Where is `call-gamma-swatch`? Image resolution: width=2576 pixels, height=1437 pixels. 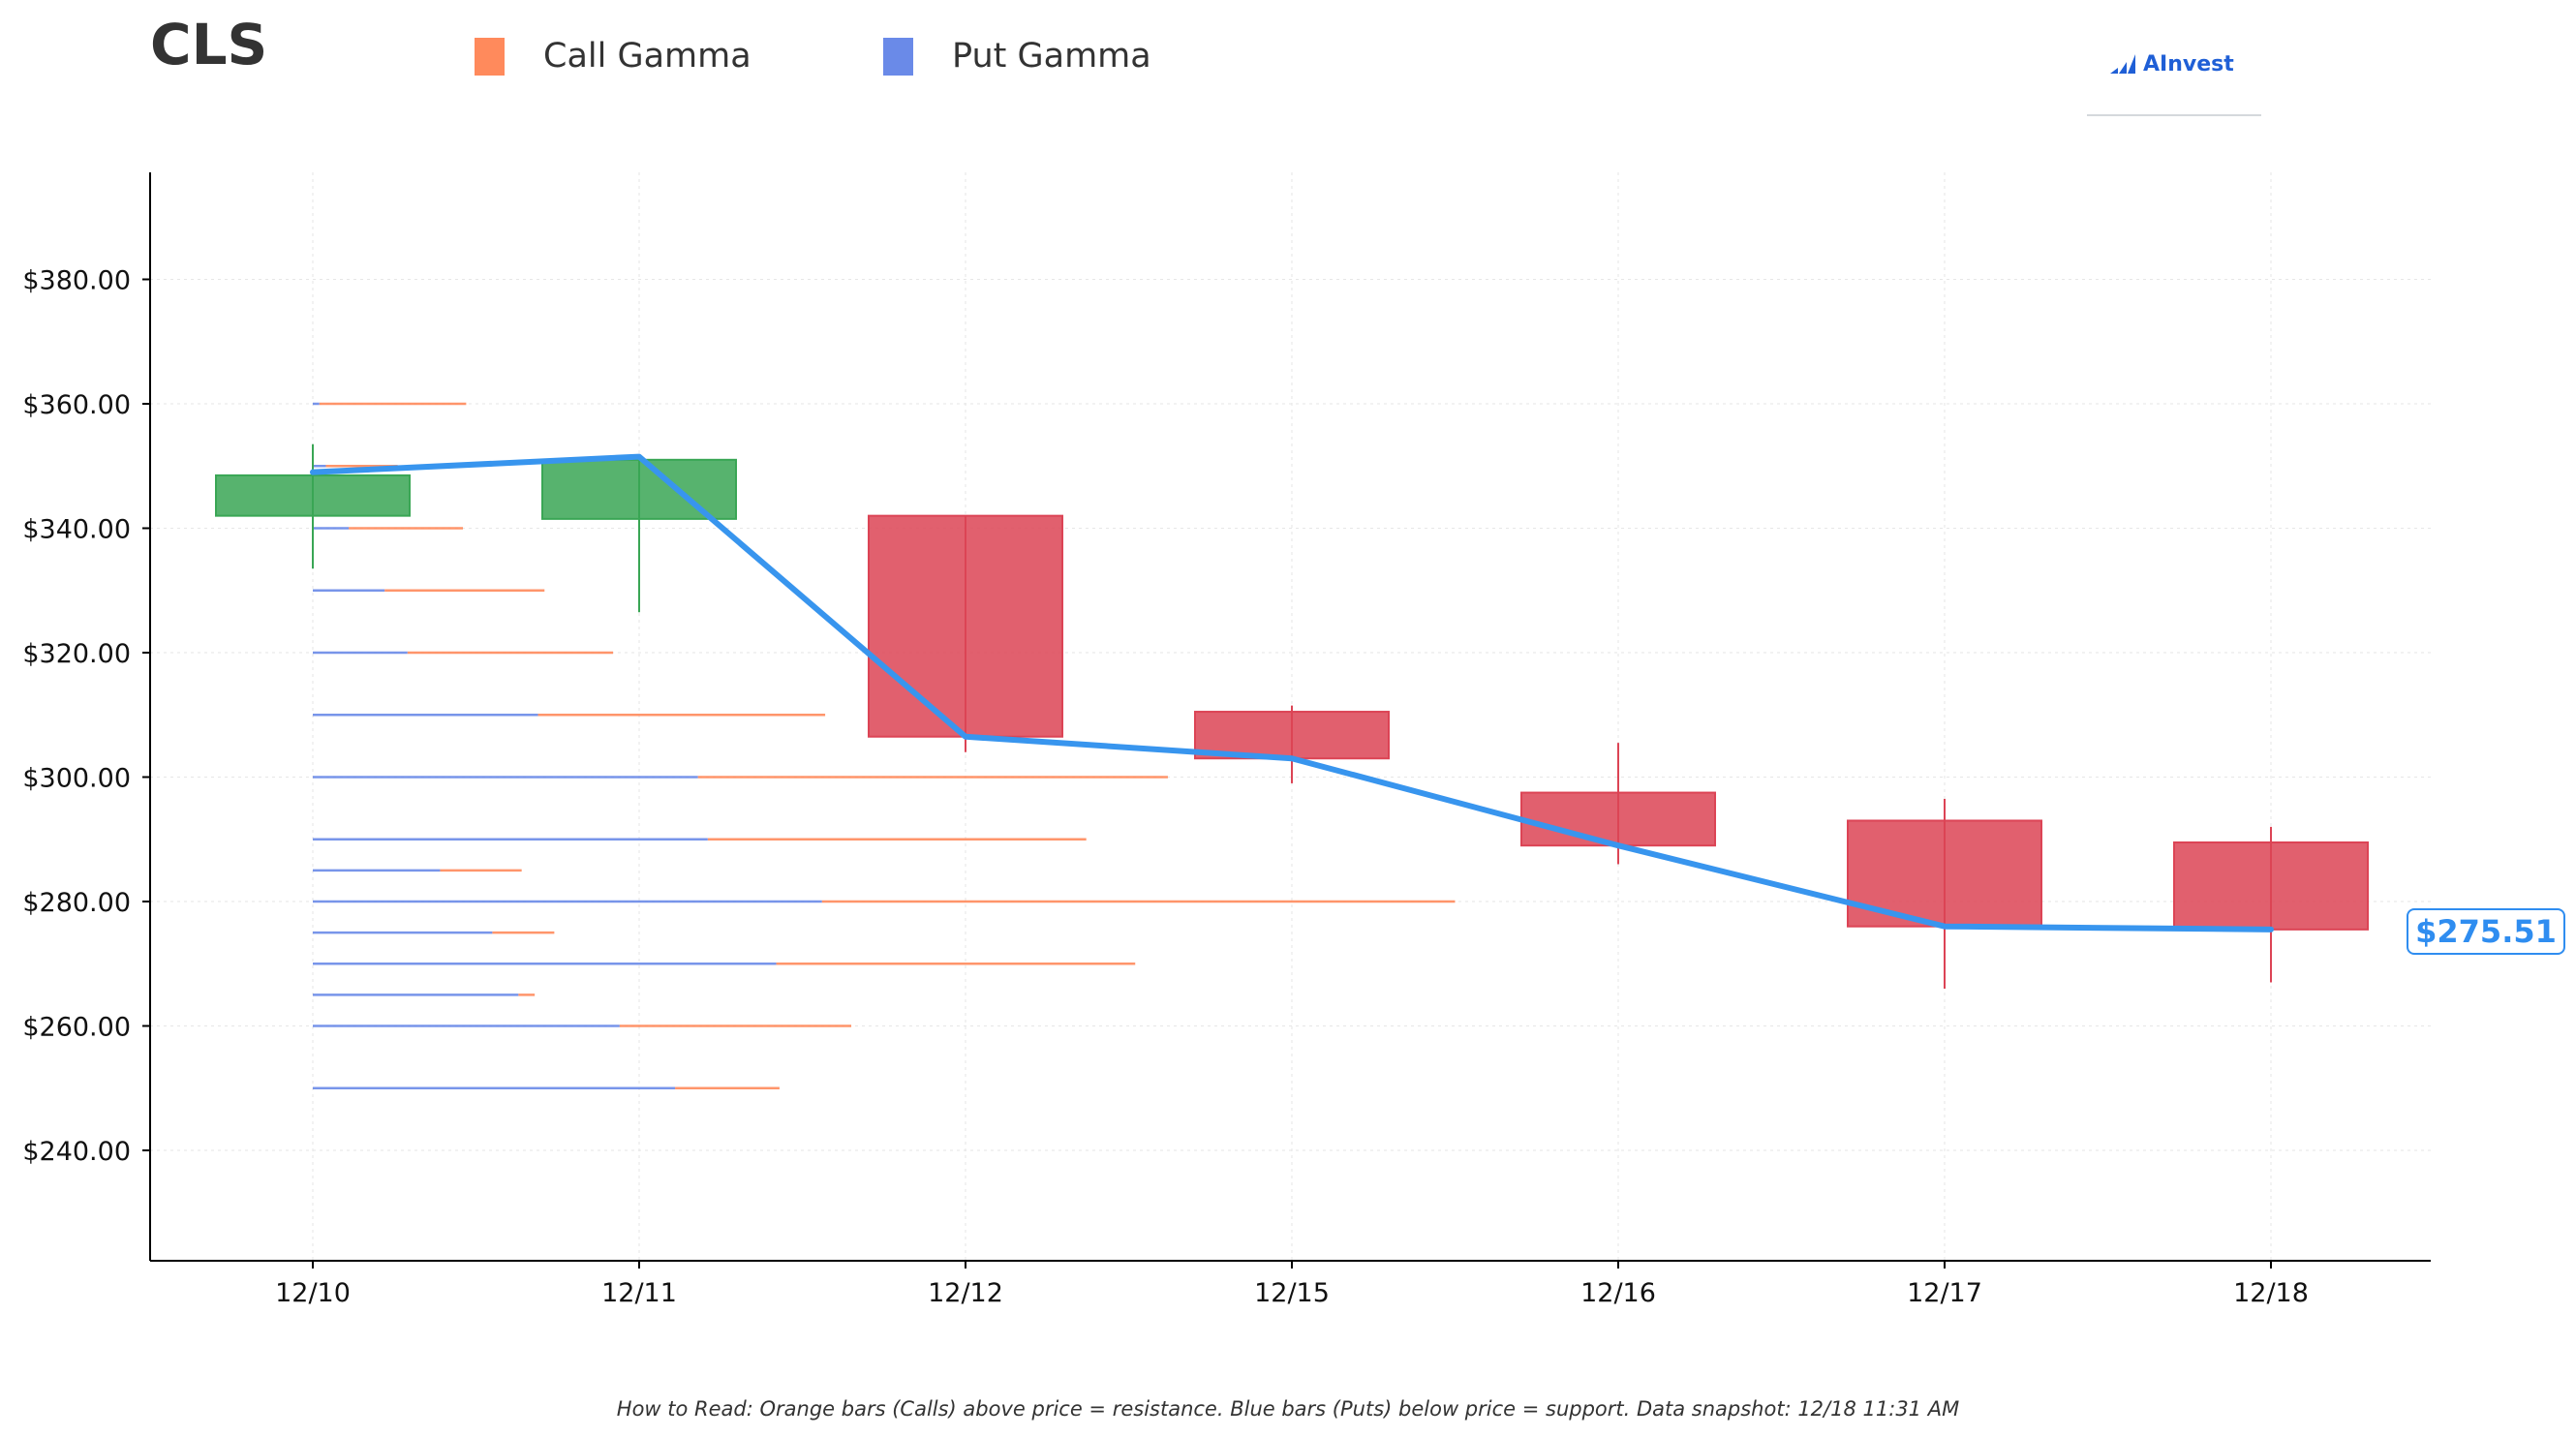 call-gamma-swatch is located at coordinates (490, 57).